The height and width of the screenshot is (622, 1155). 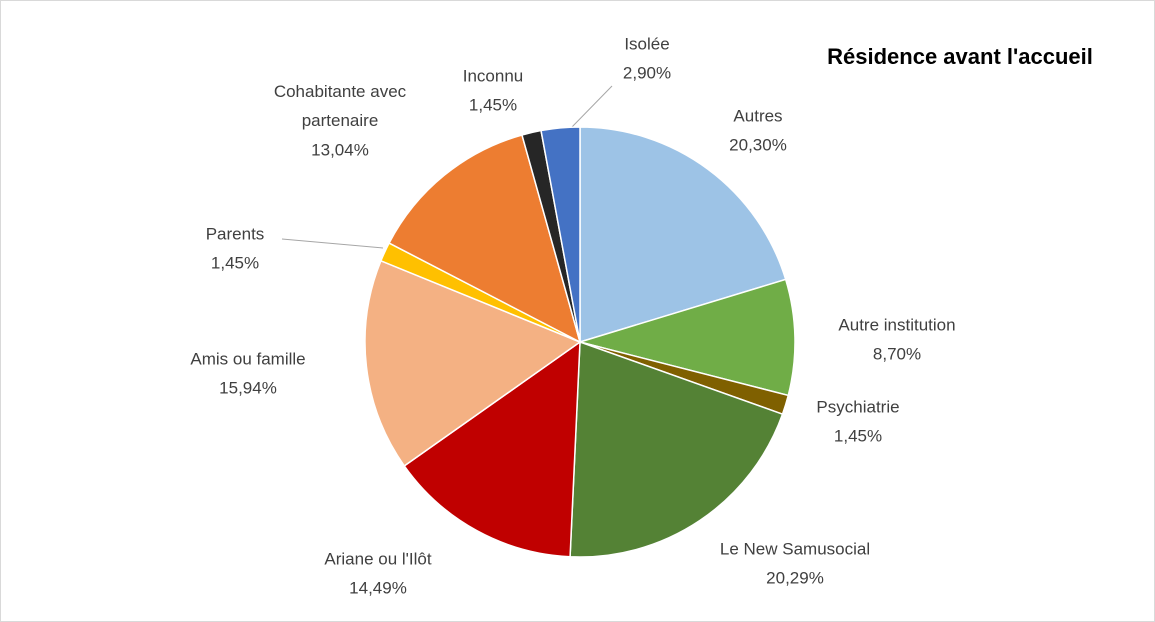 I want to click on slice-value-label: 20,29%, so click(x=795, y=577).